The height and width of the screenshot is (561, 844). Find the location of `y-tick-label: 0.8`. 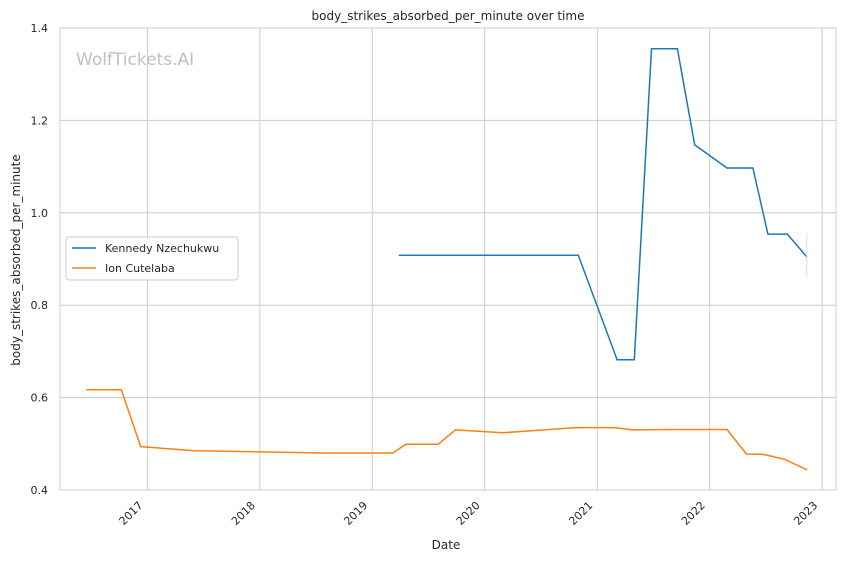

y-tick-label: 0.8 is located at coordinates (40, 305).